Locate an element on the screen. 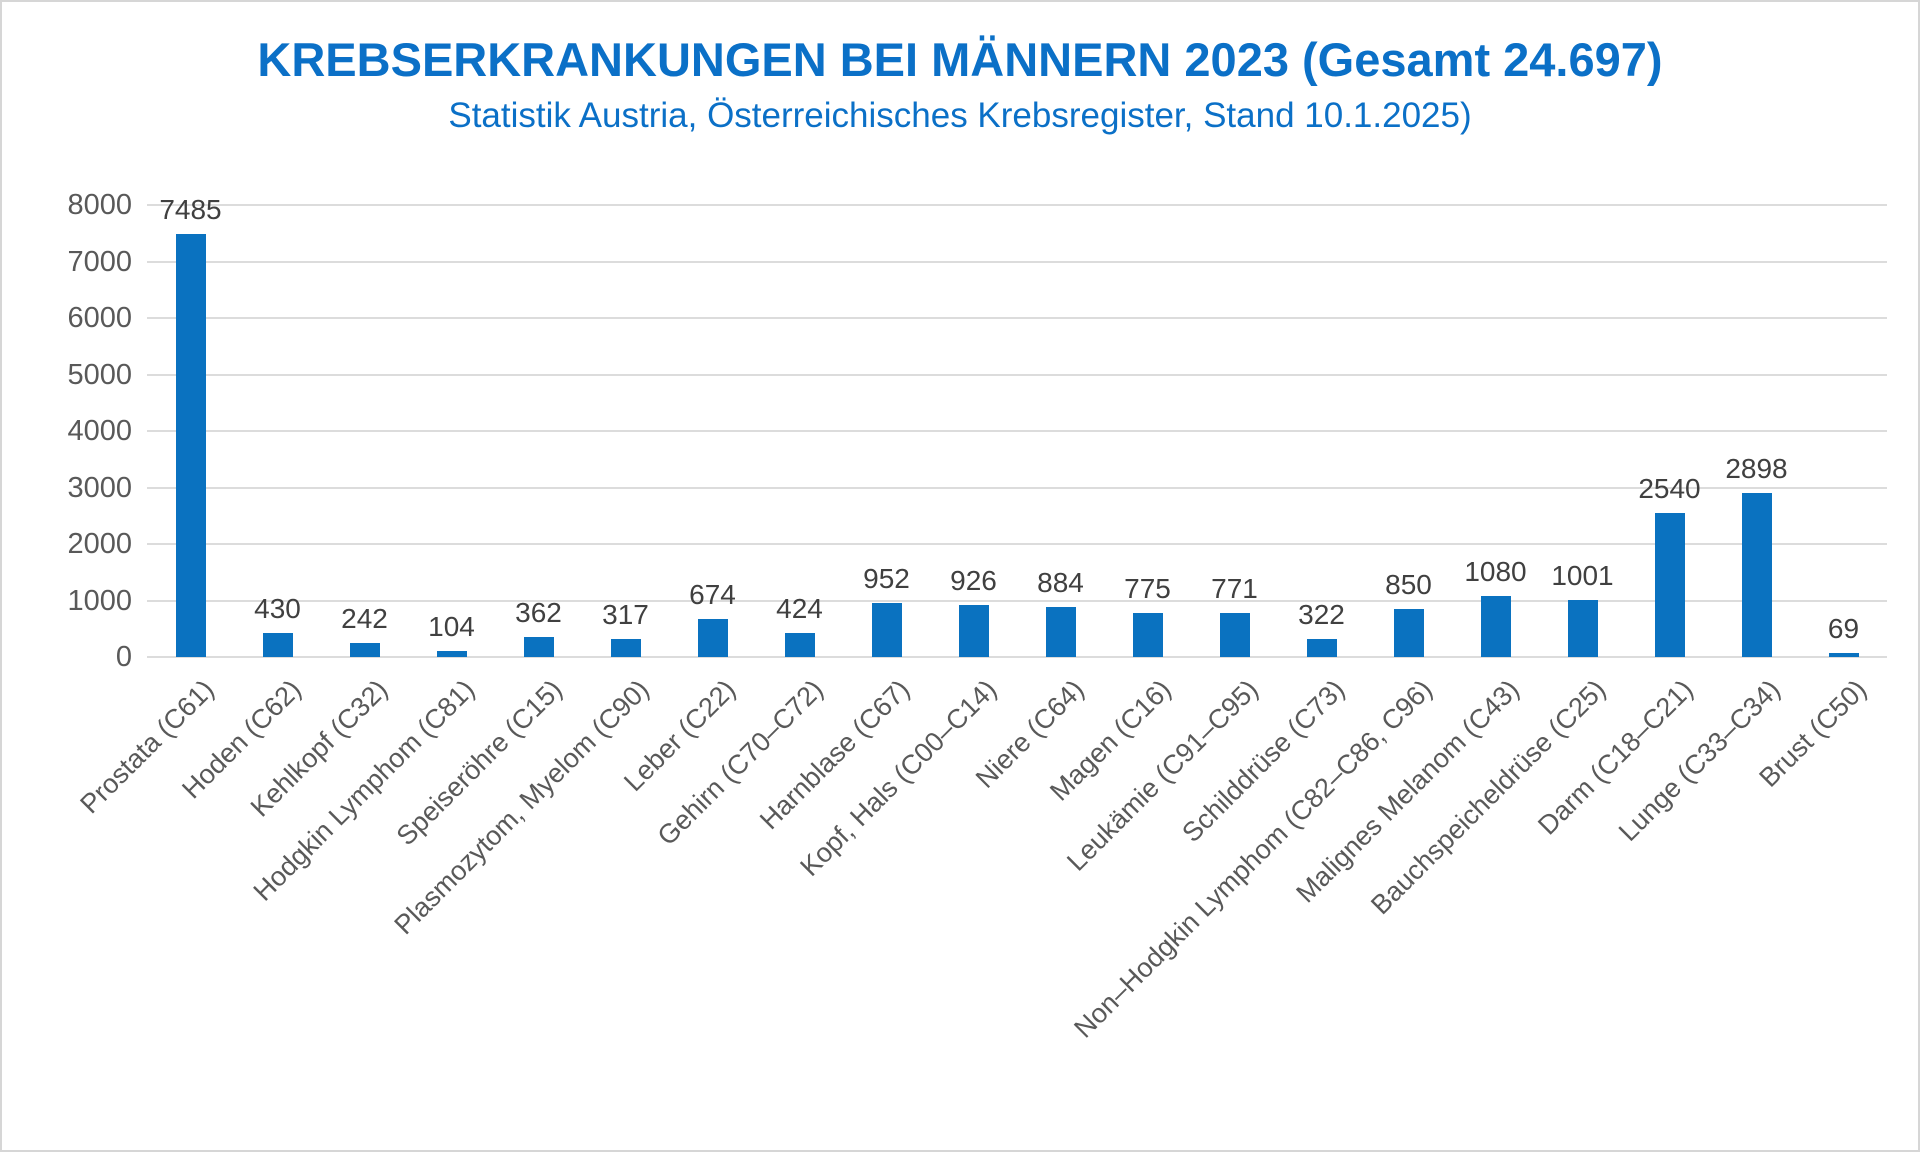 The image size is (1920, 1152). bar-value-label: 69 is located at coordinates (1843, 629).